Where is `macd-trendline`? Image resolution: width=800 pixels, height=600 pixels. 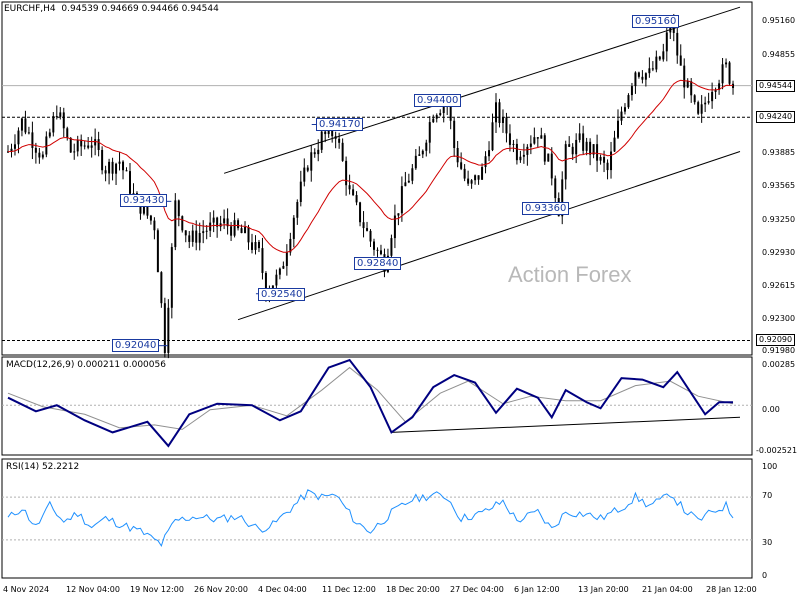 macd-trendline is located at coordinates (566, 424).